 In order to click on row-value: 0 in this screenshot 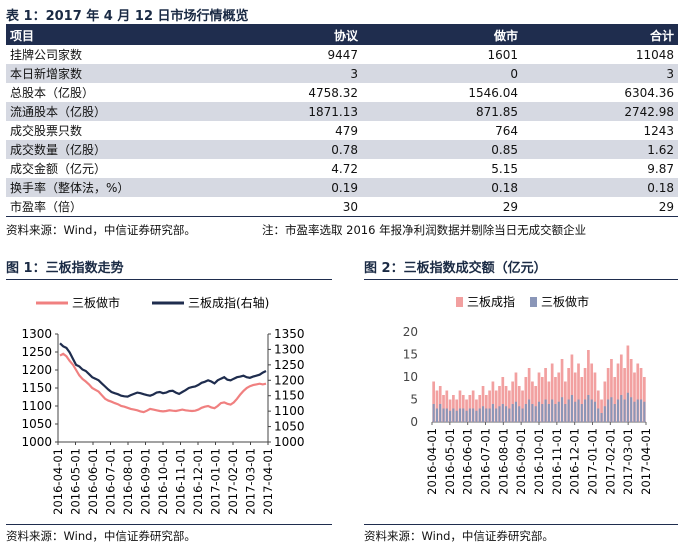, I will do `click(442, 73)`.